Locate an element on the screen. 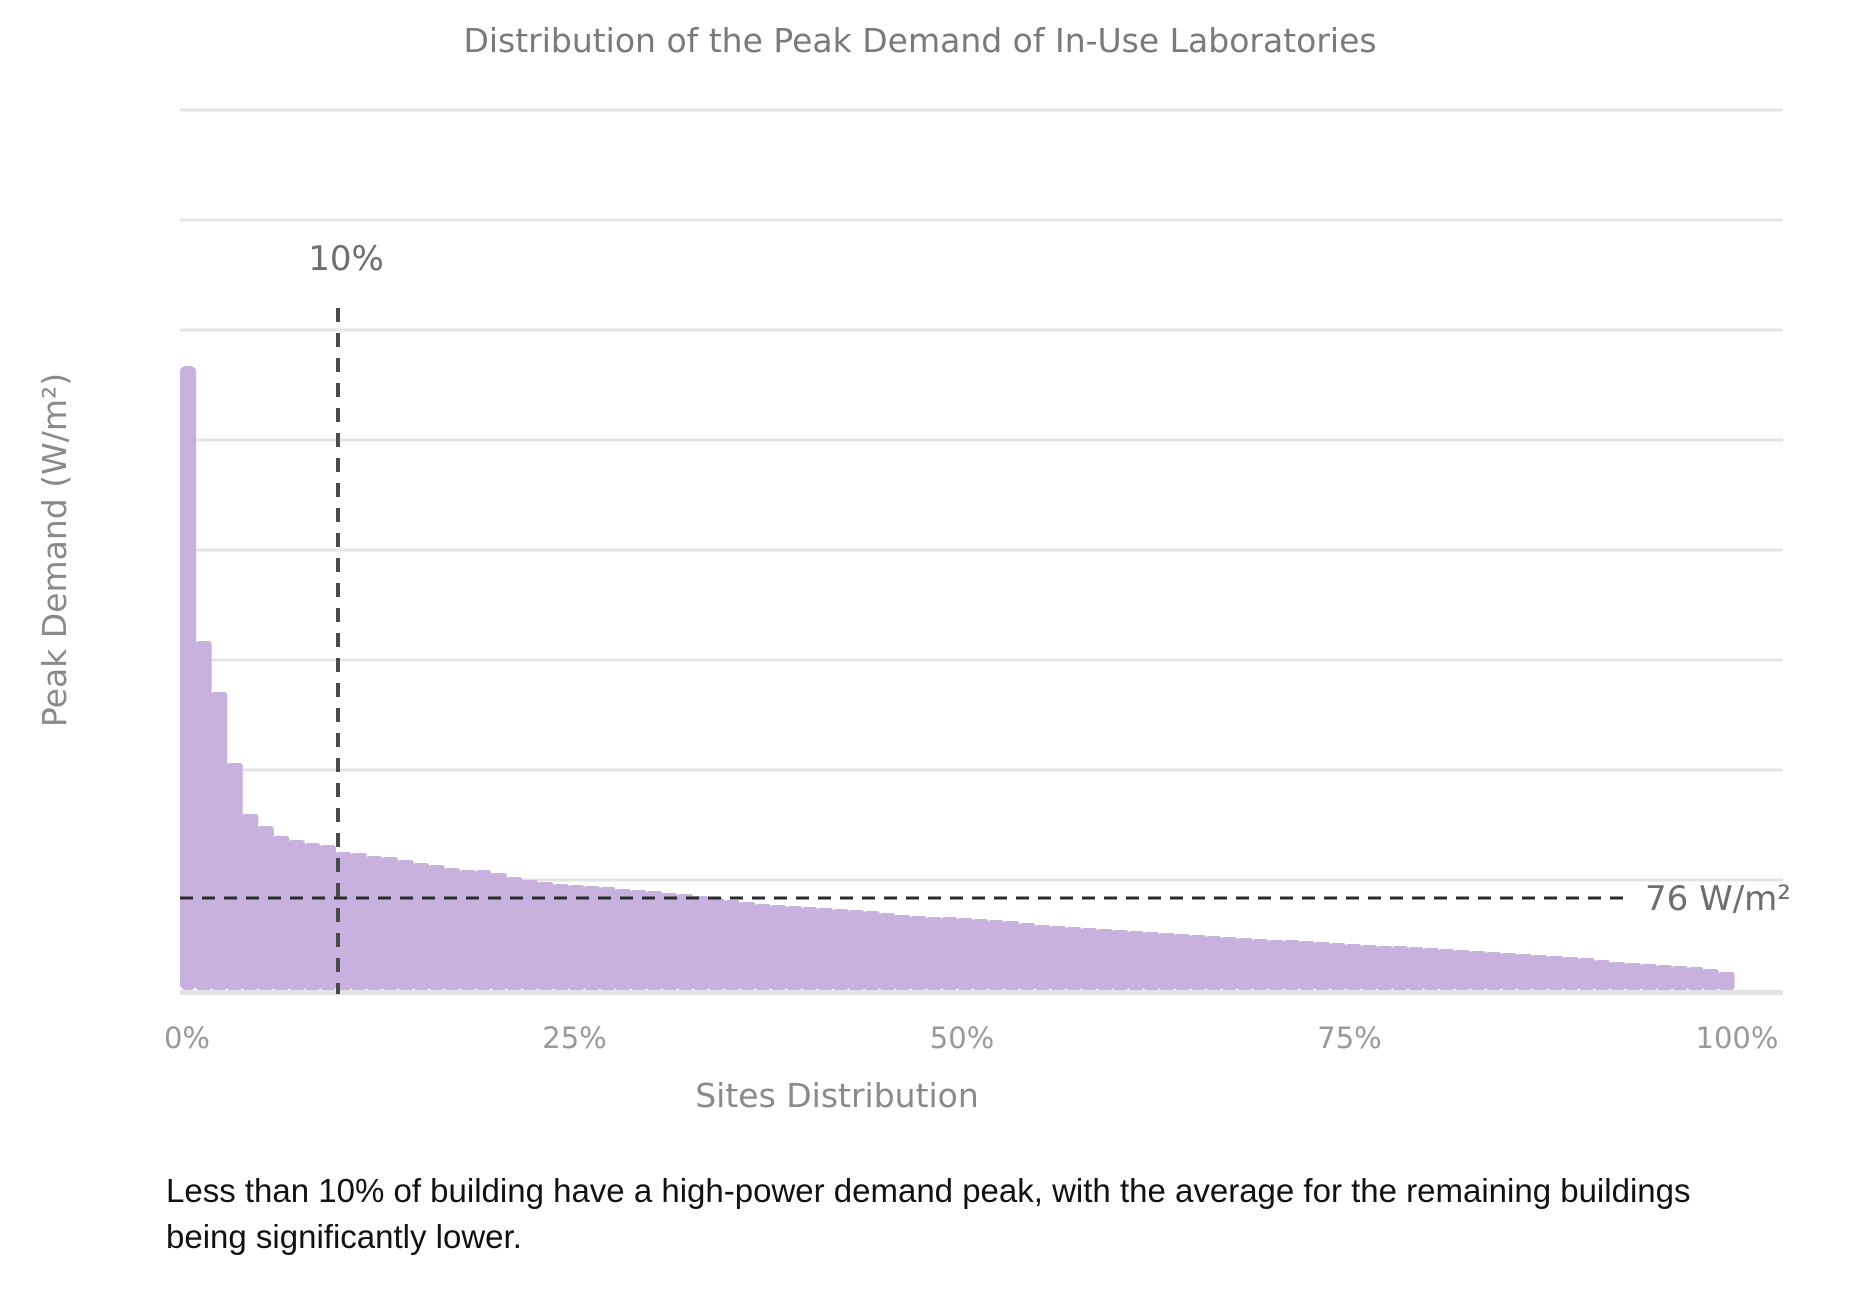  x-axis-baseline is located at coordinates (981, 992).